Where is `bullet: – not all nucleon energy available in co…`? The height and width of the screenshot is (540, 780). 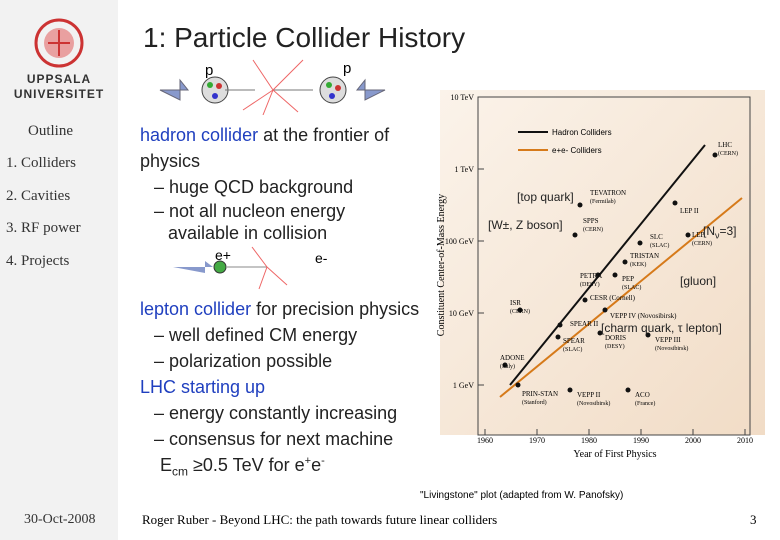 bullet: – not all nucleon energy available in co… is located at coordinates (250, 222).